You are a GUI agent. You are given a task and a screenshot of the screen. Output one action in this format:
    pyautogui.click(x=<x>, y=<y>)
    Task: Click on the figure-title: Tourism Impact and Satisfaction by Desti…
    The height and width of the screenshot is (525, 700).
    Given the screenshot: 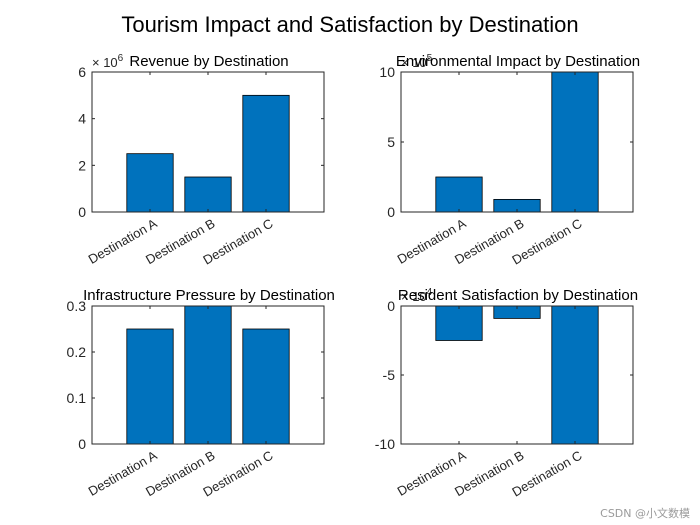 What is the action you would take?
    pyautogui.click(x=349, y=24)
    